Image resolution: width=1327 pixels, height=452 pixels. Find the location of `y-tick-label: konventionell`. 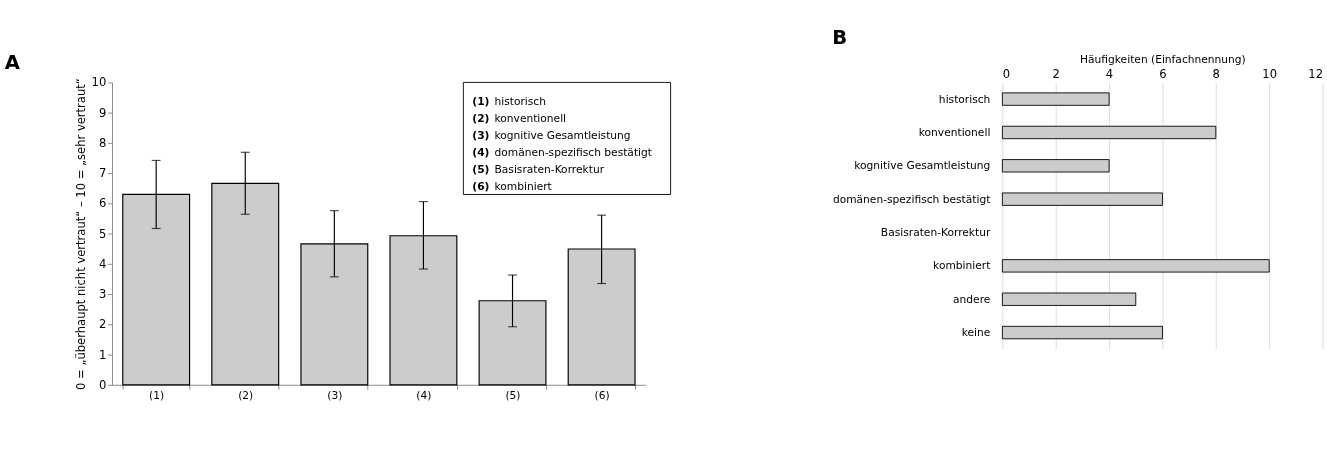

y-tick-label: konventionell is located at coordinates (954, 133).